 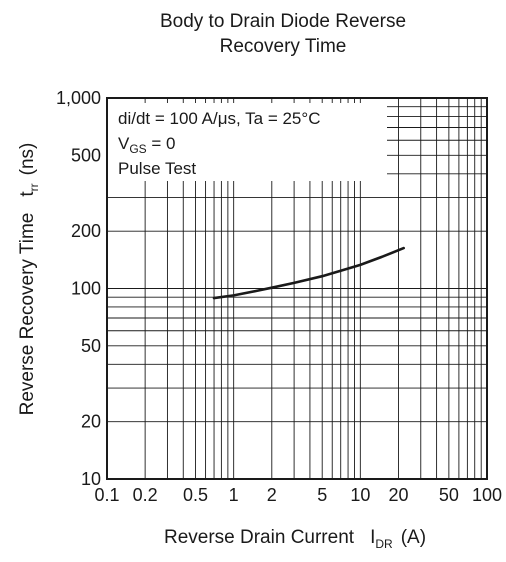 What do you see at coordinates (449, 495) in the screenshot?
I see `x-tick-label: 50` at bounding box center [449, 495].